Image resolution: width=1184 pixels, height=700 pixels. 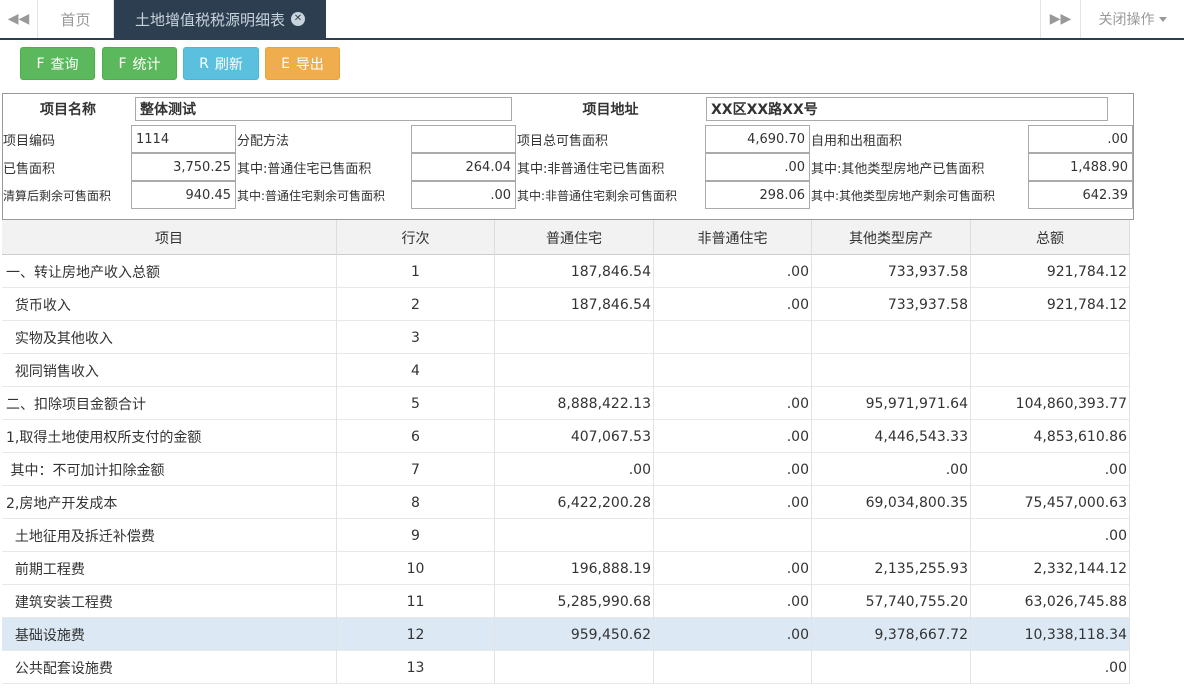 What do you see at coordinates (1126, 20) in the screenshot?
I see `close-operations-label: 关闭操作` at bounding box center [1126, 20].